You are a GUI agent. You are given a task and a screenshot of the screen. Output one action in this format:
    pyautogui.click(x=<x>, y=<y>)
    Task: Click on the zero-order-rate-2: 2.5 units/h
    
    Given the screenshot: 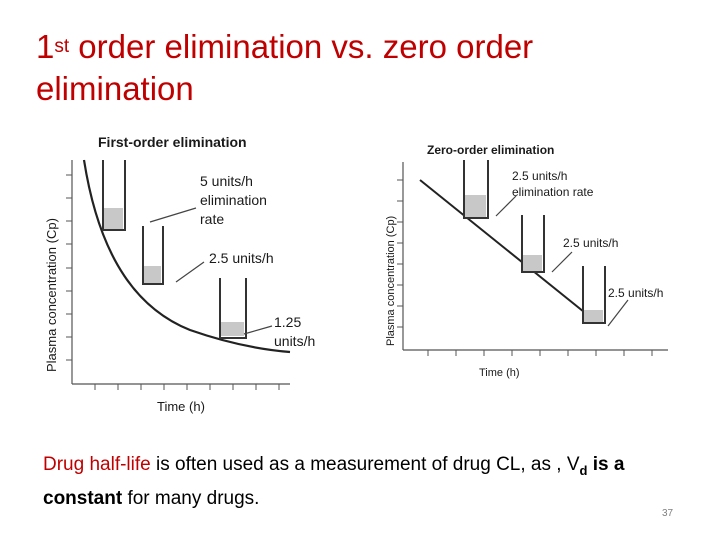 What is the action you would take?
    pyautogui.click(x=590, y=243)
    